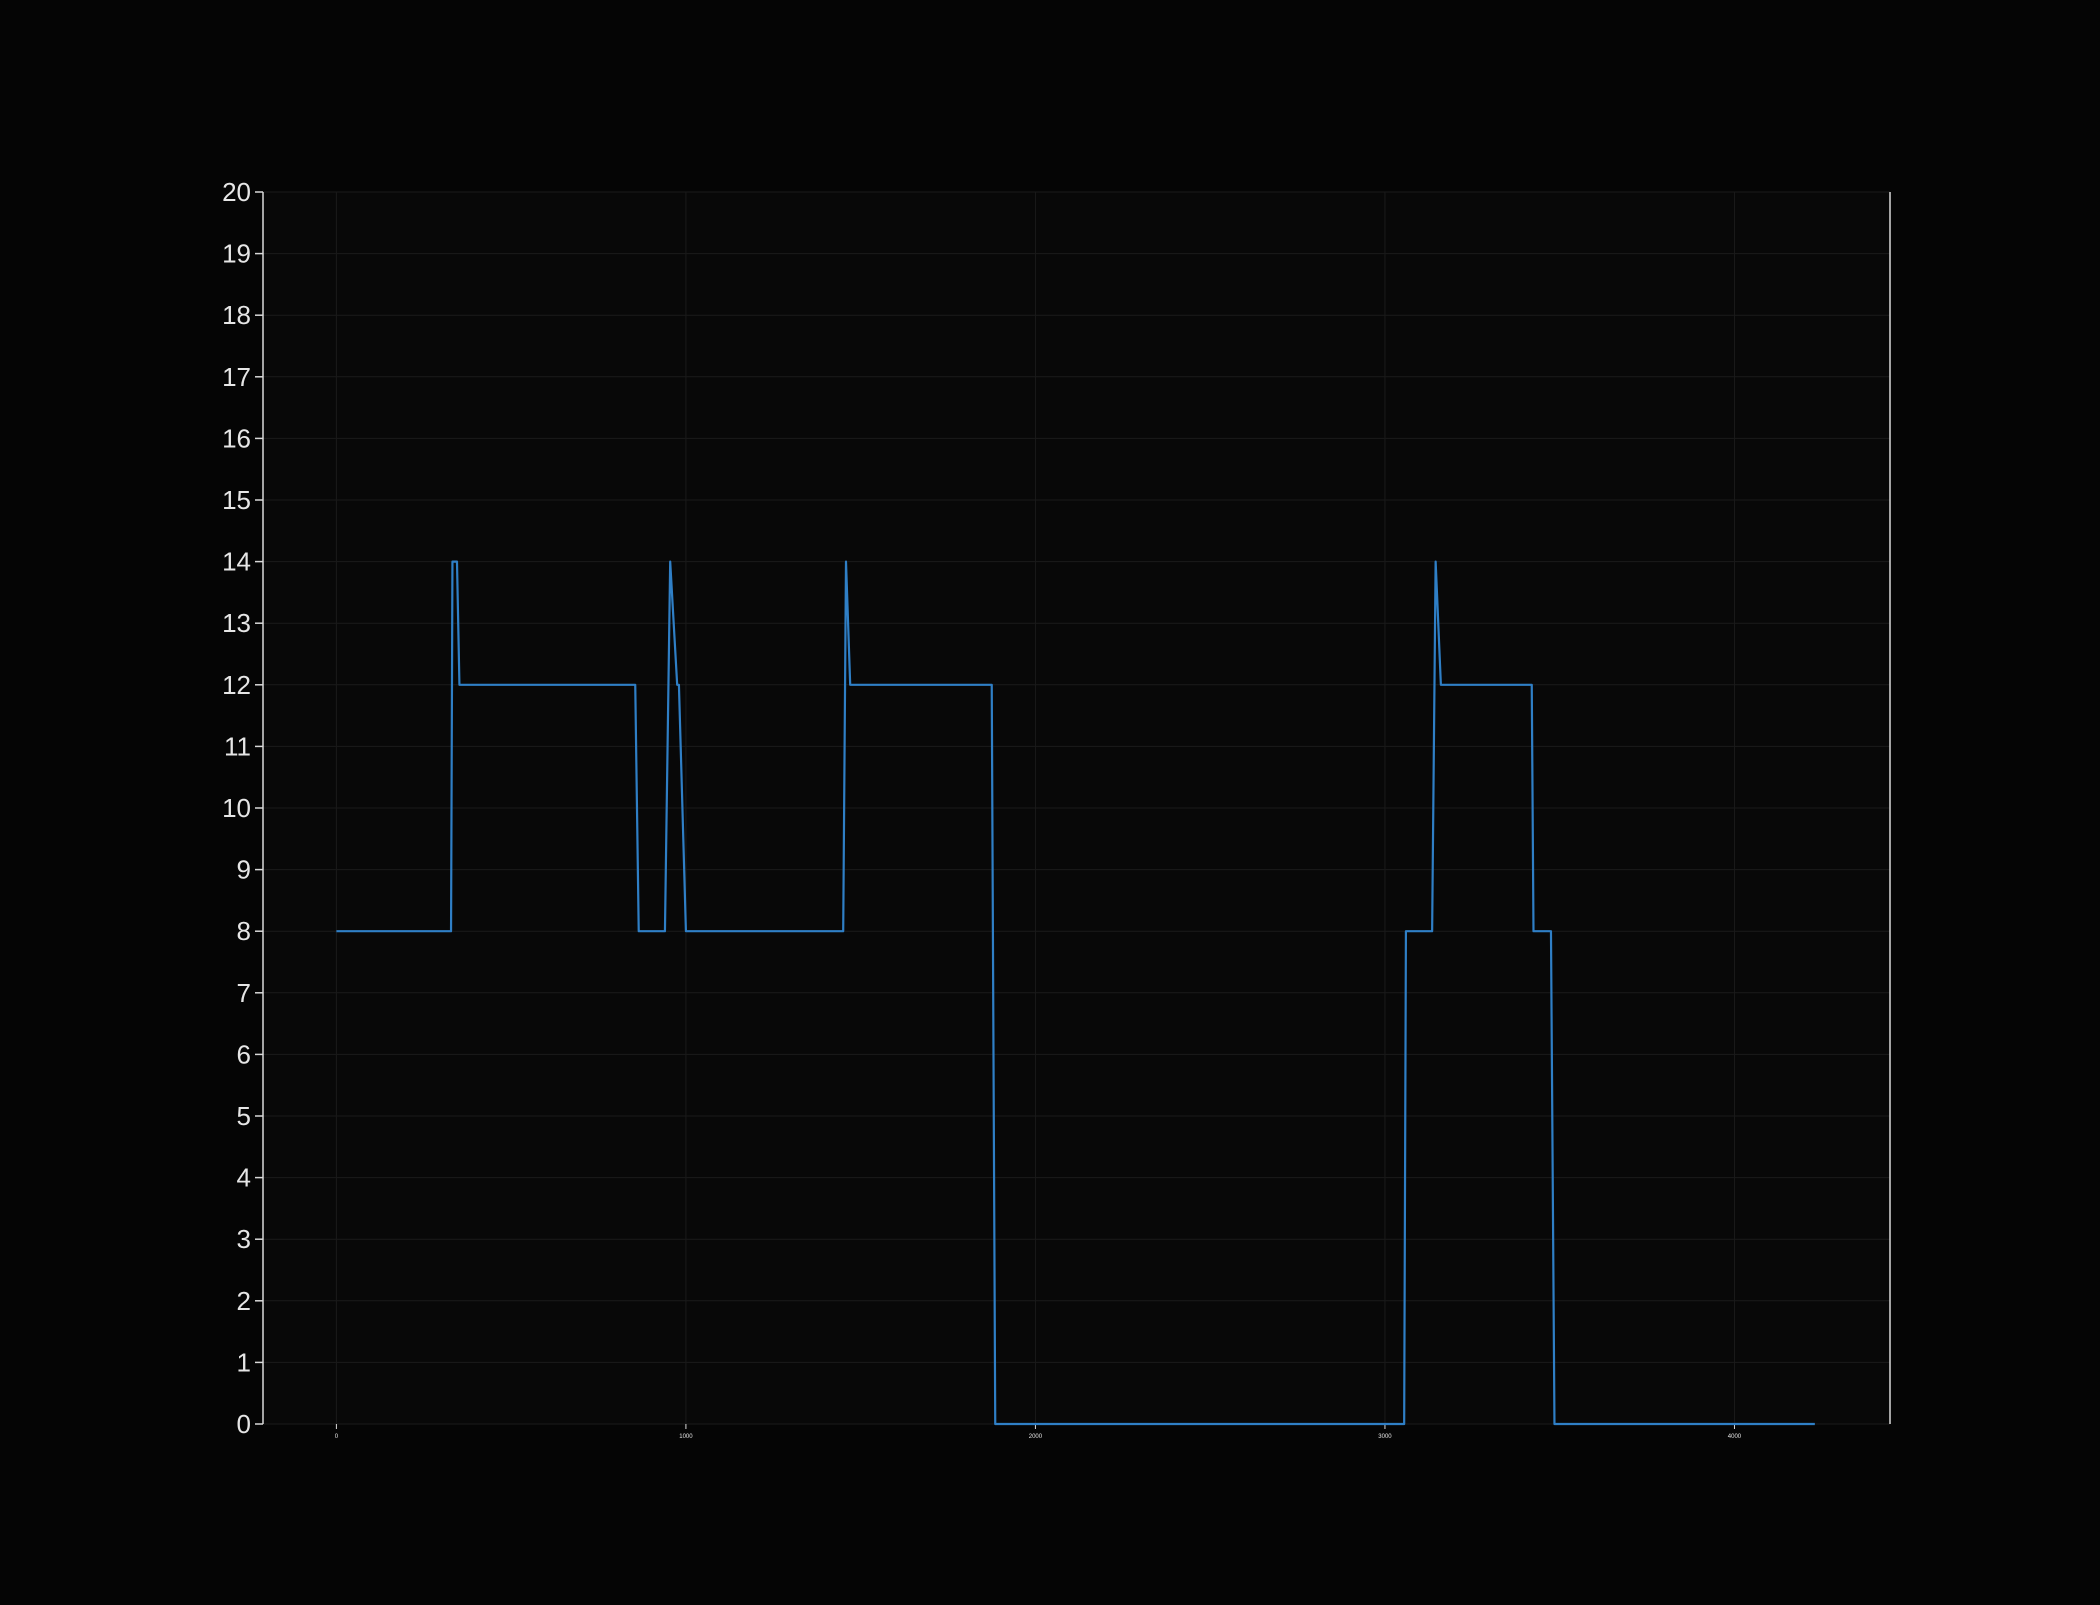 This screenshot has height=1605, width=2100. What do you see at coordinates (244, 1116) in the screenshot?
I see `y-tick-label-5: 5` at bounding box center [244, 1116].